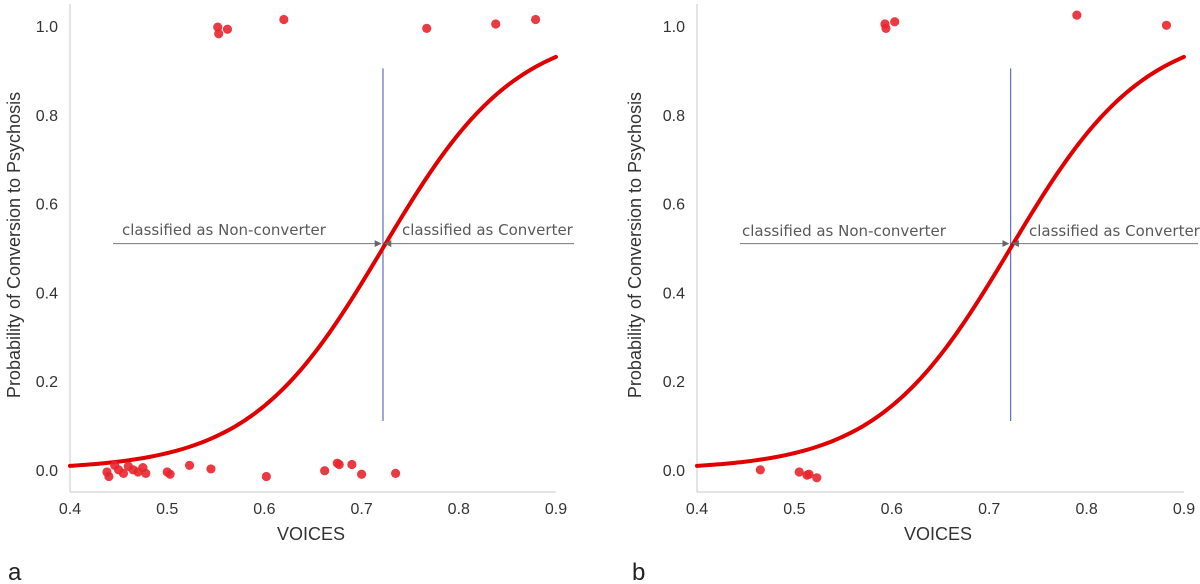 The image size is (1200, 584). Describe the element at coordinates (1184, 509) in the screenshot. I see `panel-b-x-tick-label: 0.9` at that location.